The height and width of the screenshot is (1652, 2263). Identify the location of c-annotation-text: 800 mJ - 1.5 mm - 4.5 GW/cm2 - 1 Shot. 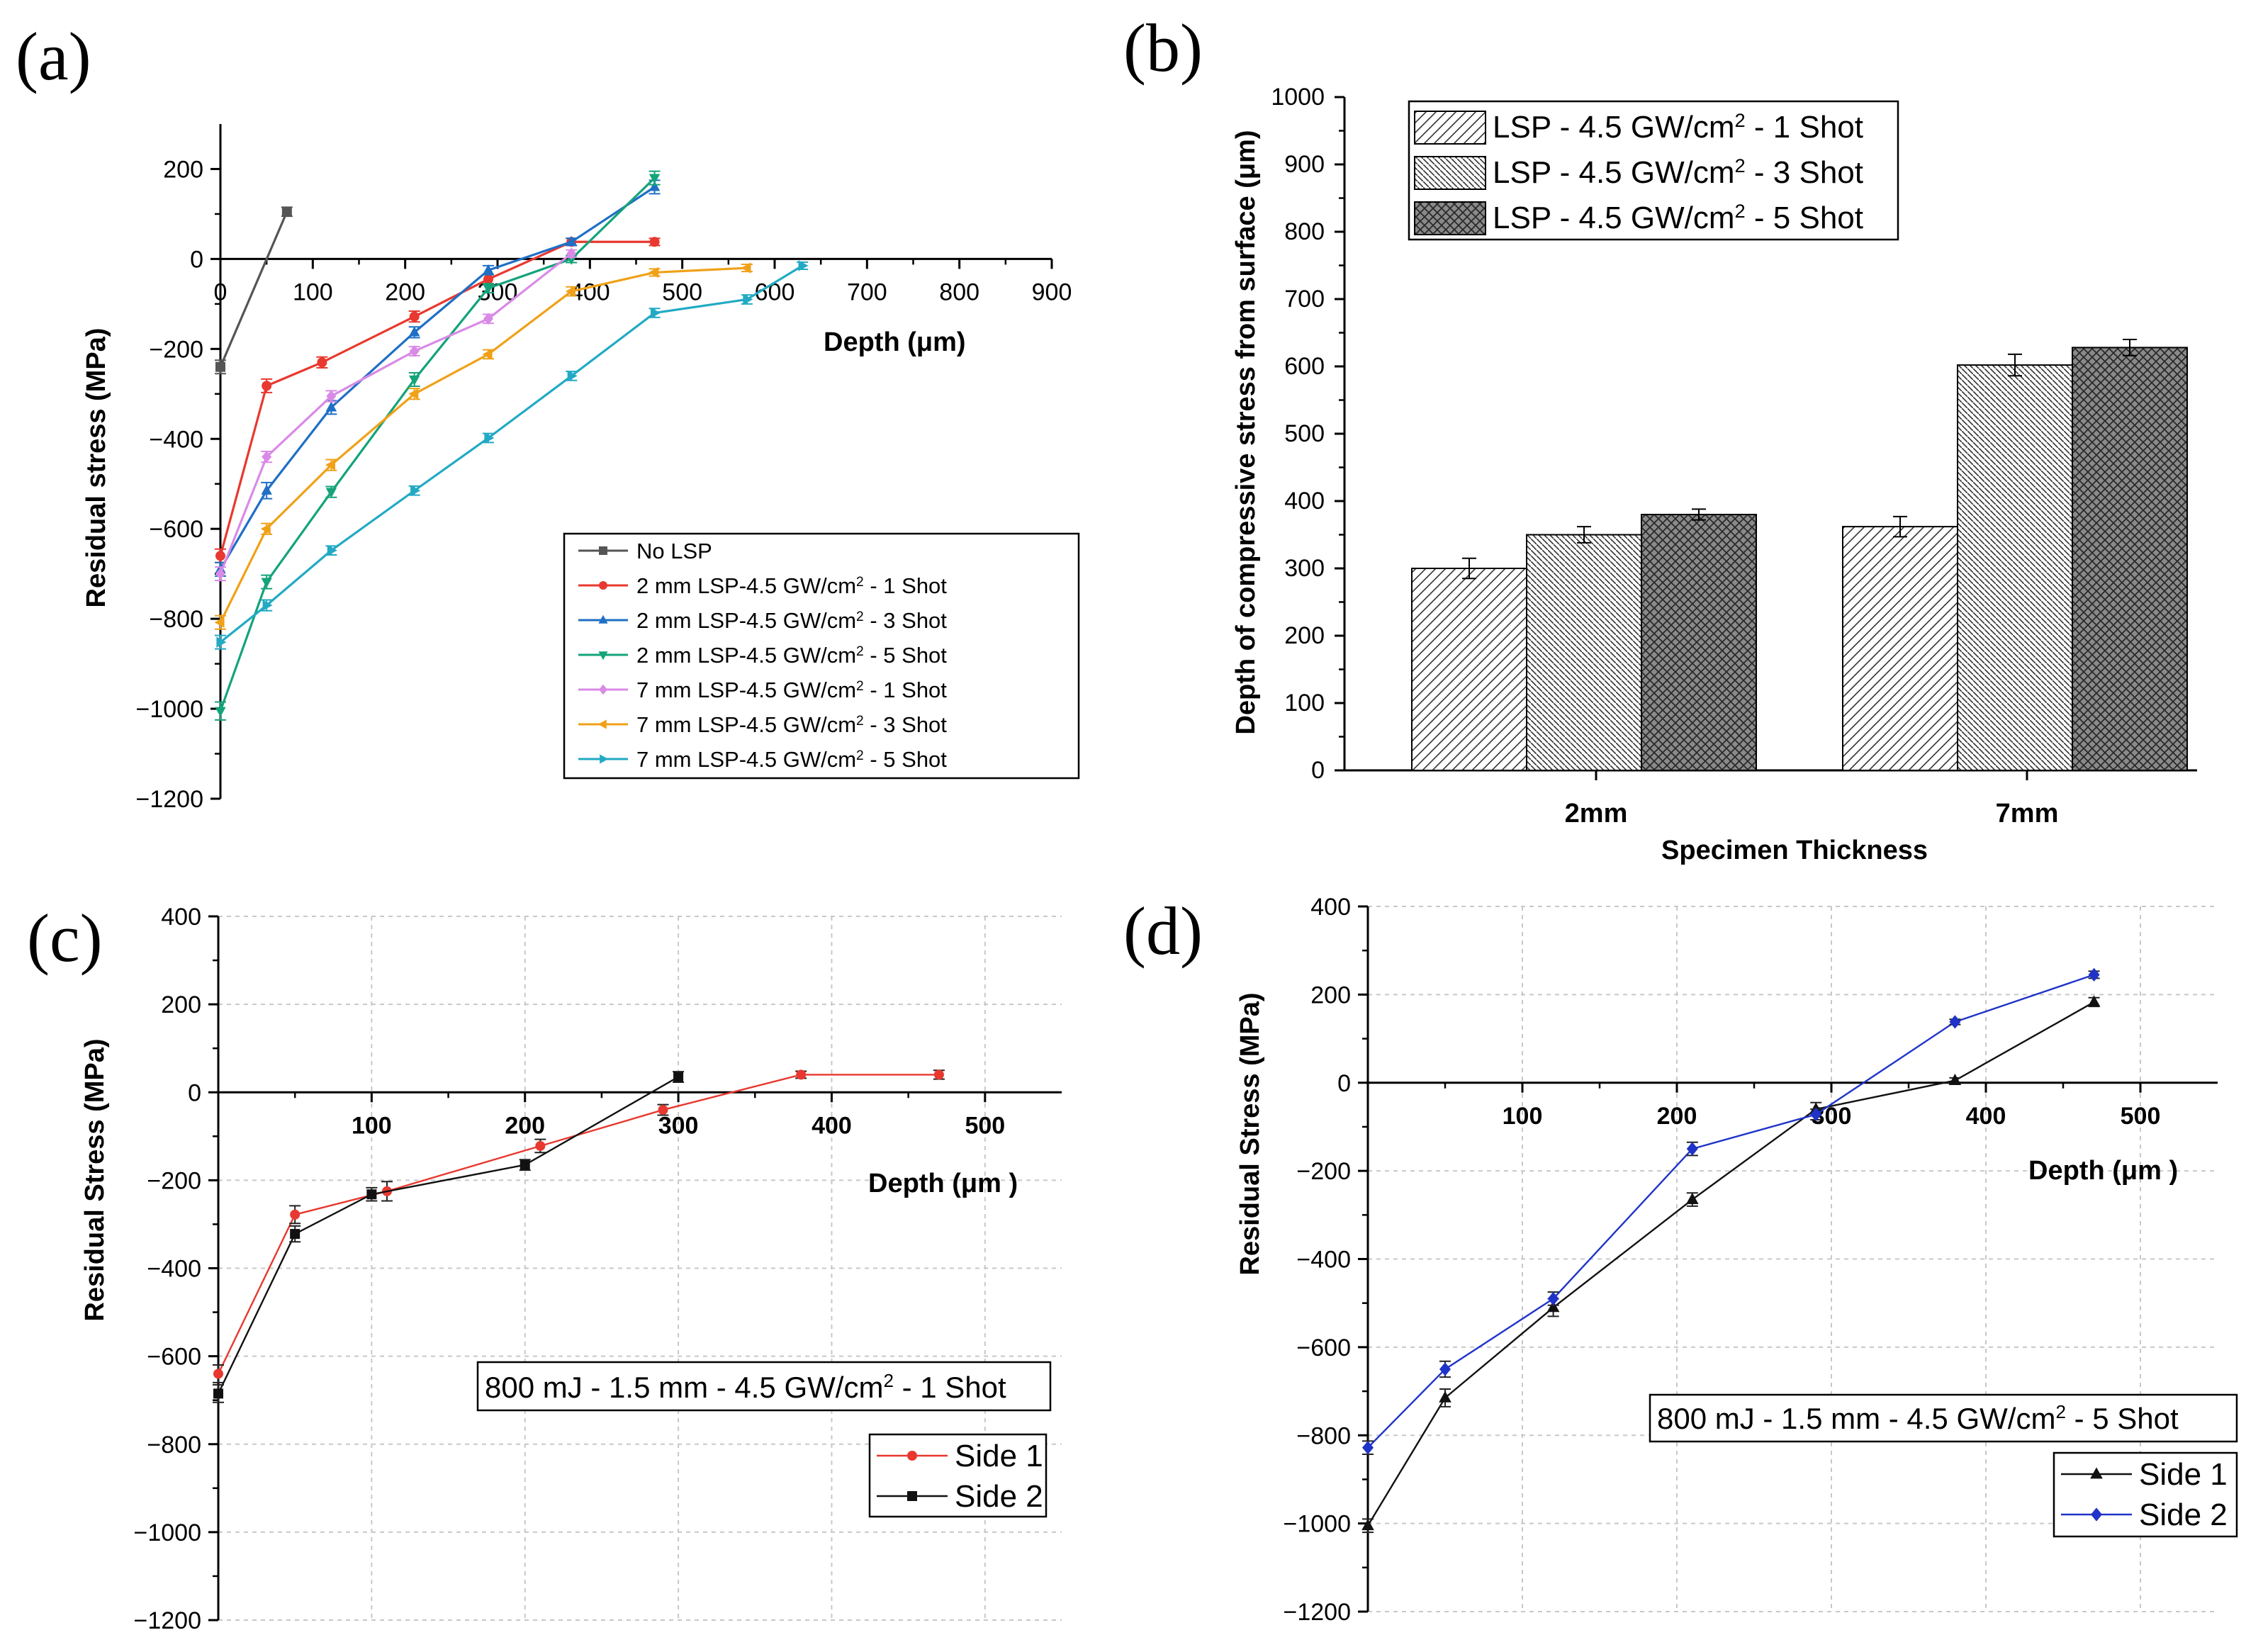
(746, 1387).